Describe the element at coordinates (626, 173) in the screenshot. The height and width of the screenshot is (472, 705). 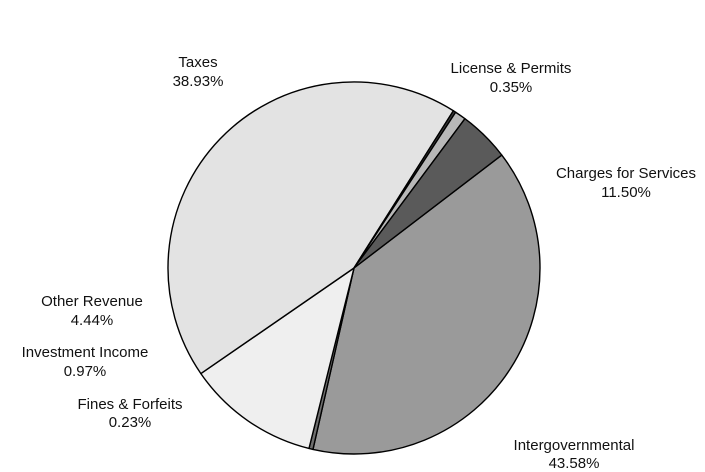
I see `slice-label-charges-for-services: Charges for Services` at that location.